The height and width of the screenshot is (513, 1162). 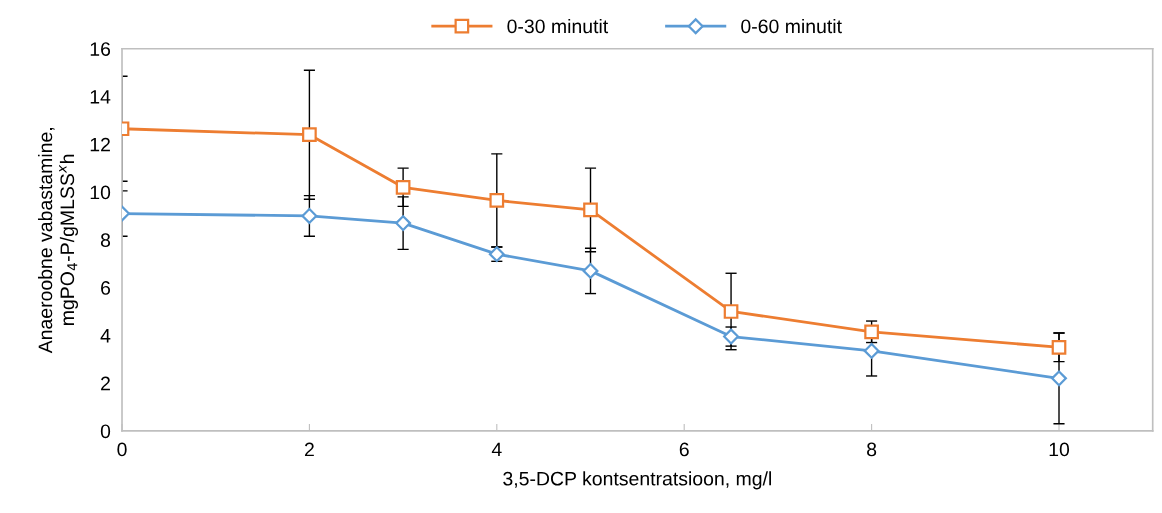 I want to click on x-tick-label: 10, so click(x=1059, y=449).